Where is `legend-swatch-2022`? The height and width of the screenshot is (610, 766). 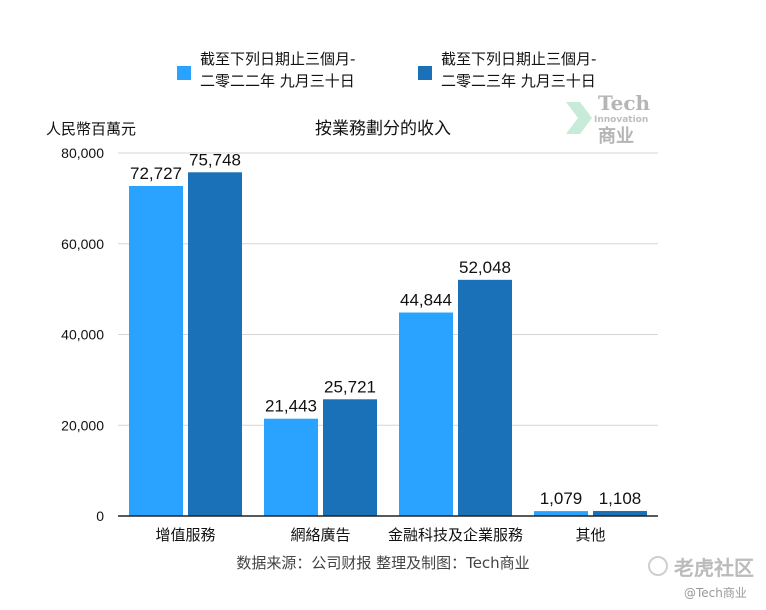
legend-swatch-2022 is located at coordinates (184, 73).